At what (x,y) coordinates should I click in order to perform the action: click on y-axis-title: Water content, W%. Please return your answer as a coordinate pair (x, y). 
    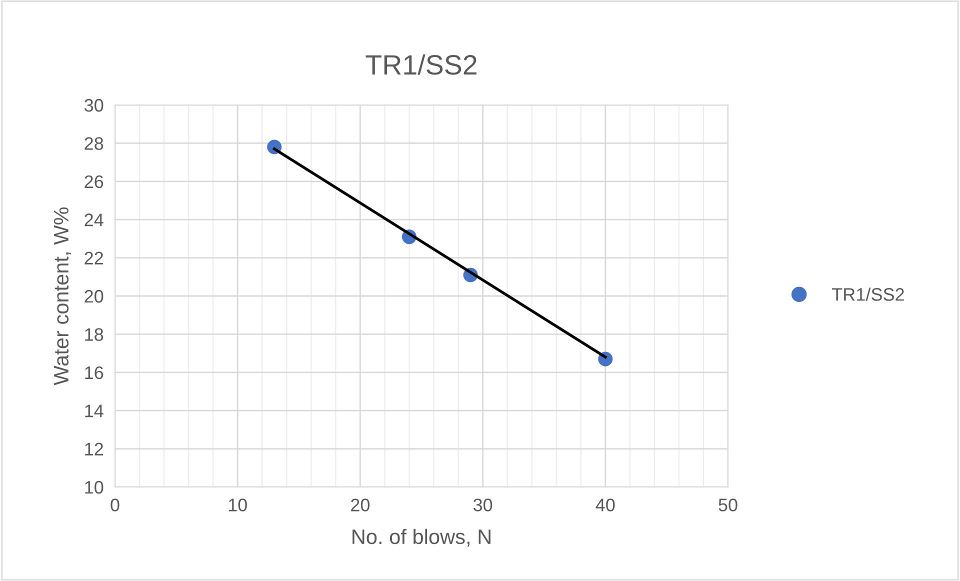
    Looking at the image, I should click on (63, 296).